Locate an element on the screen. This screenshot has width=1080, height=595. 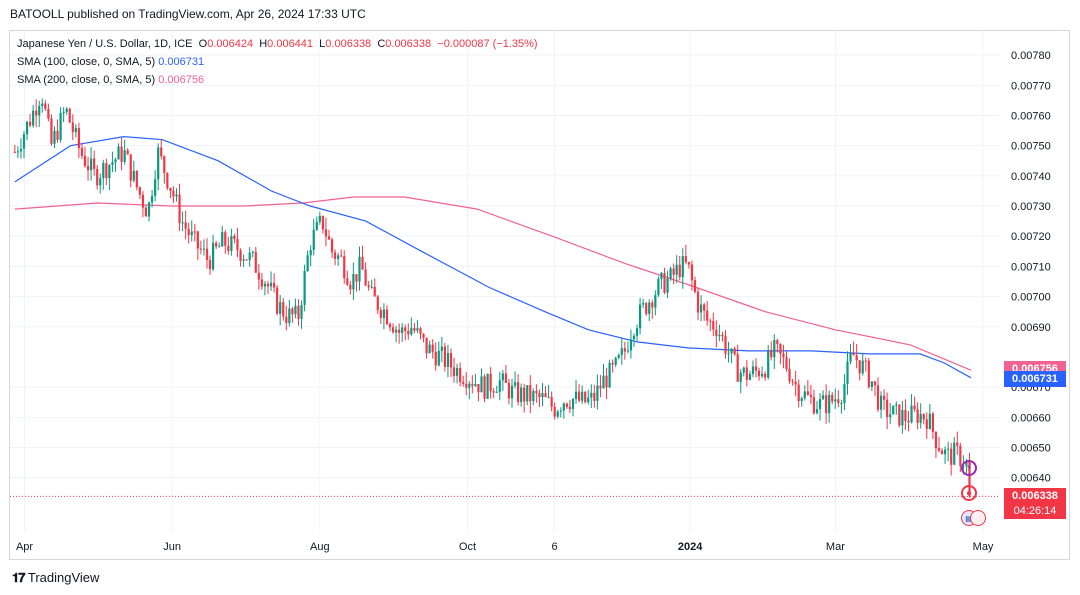
lightning-icon: ⚡ is located at coordinates (969, 468).